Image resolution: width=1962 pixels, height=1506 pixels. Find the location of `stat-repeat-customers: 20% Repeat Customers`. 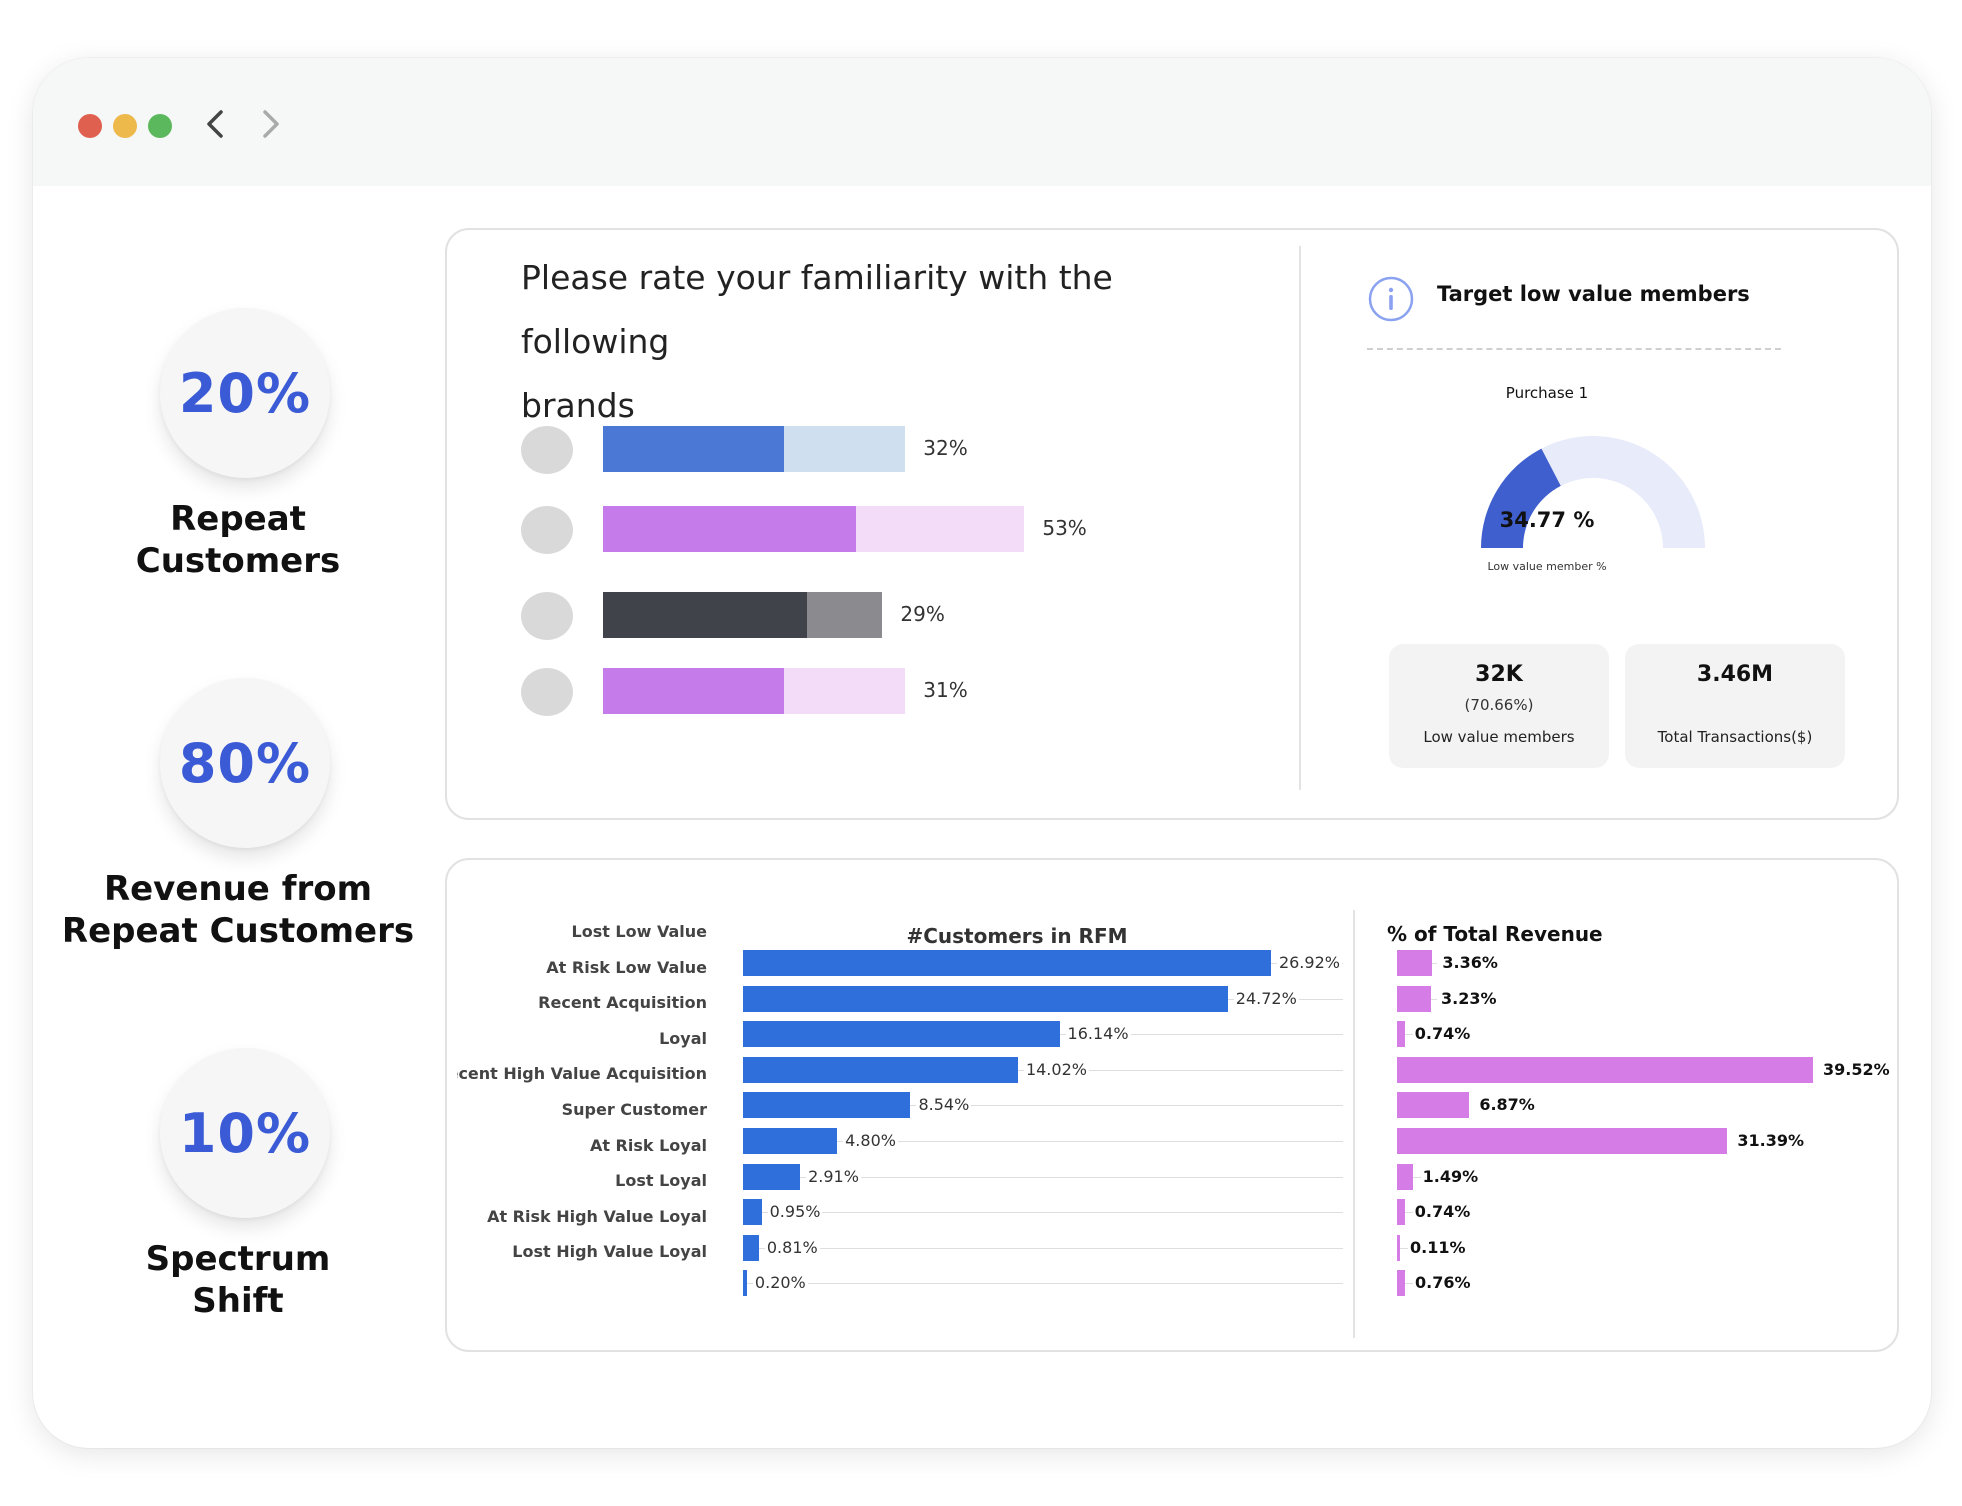

stat-repeat-customers: 20% Repeat Customers is located at coordinates (238, 473).